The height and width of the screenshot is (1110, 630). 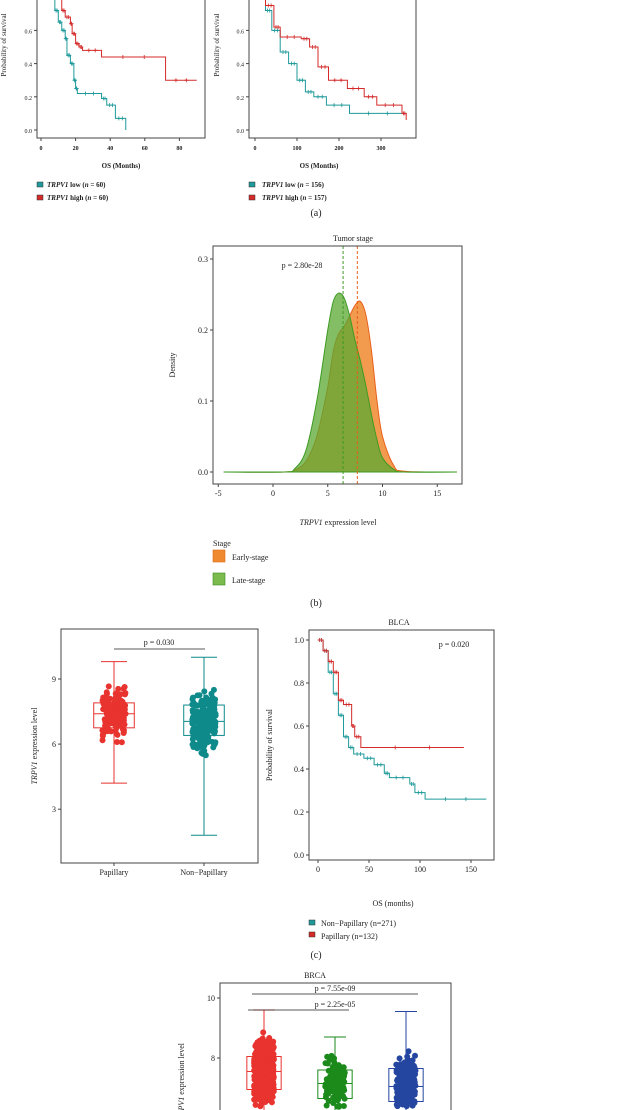 What do you see at coordinates (315, 213) in the screenshot?
I see `panel-label-a: (a)` at bounding box center [315, 213].